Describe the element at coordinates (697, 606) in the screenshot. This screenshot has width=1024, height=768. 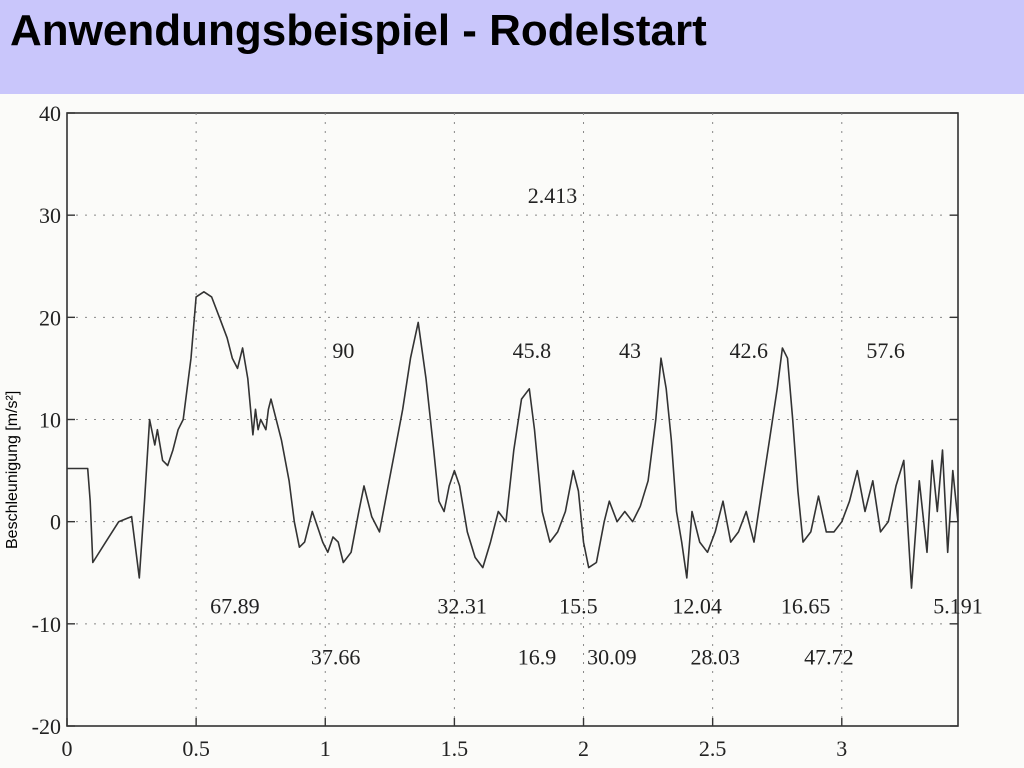
I see `data-annotation: 12.04` at that location.